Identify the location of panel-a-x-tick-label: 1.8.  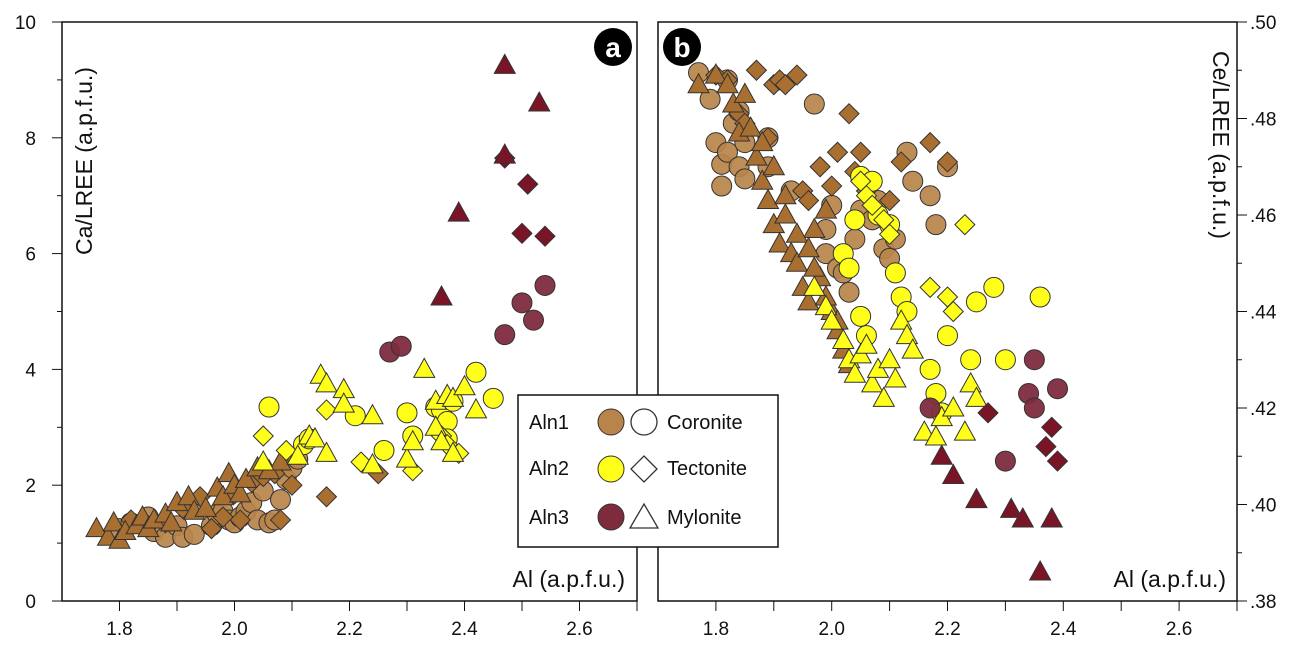
(119, 629).